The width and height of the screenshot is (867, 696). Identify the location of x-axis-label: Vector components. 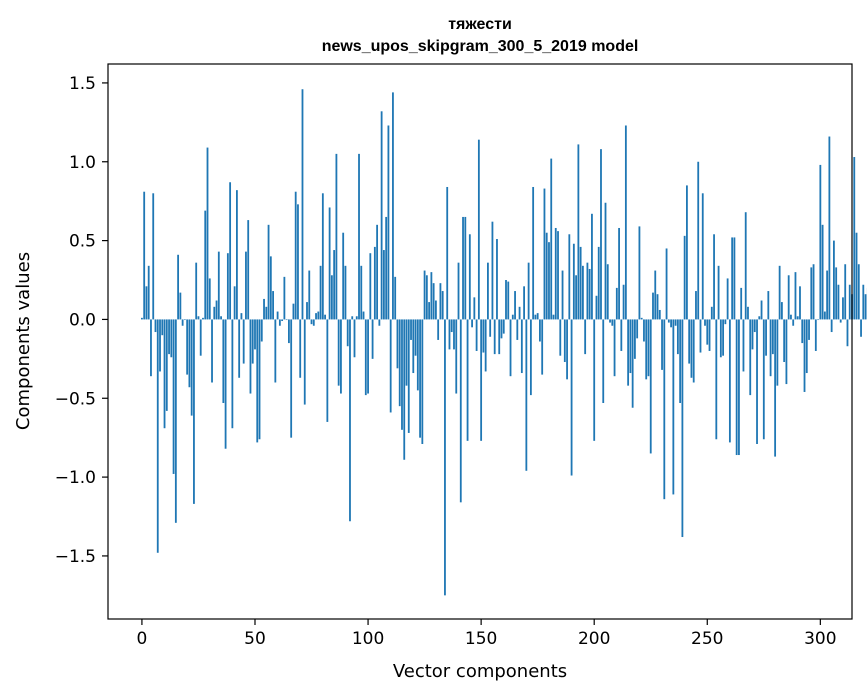
(480, 671).